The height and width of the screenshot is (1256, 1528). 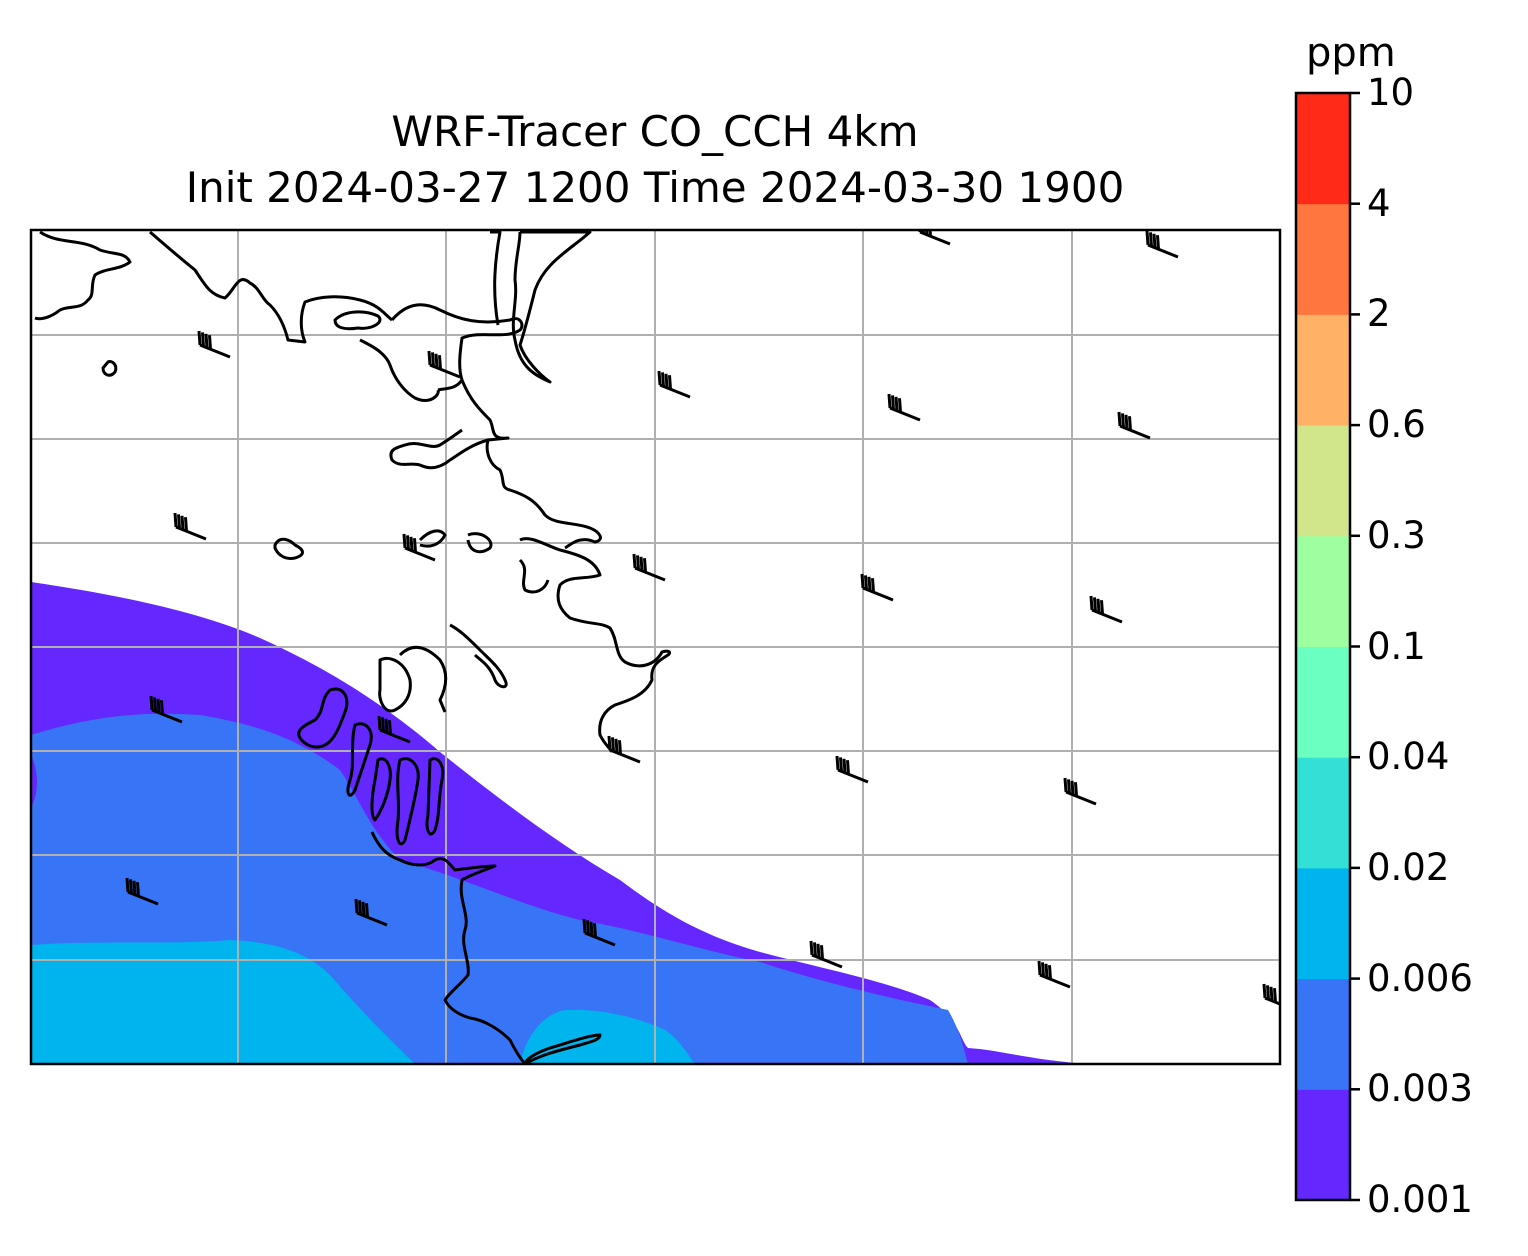 What do you see at coordinates (1396, 646) in the screenshot?
I see `colorbar-tick-label: 0.1` at bounding box center [1396, 646].